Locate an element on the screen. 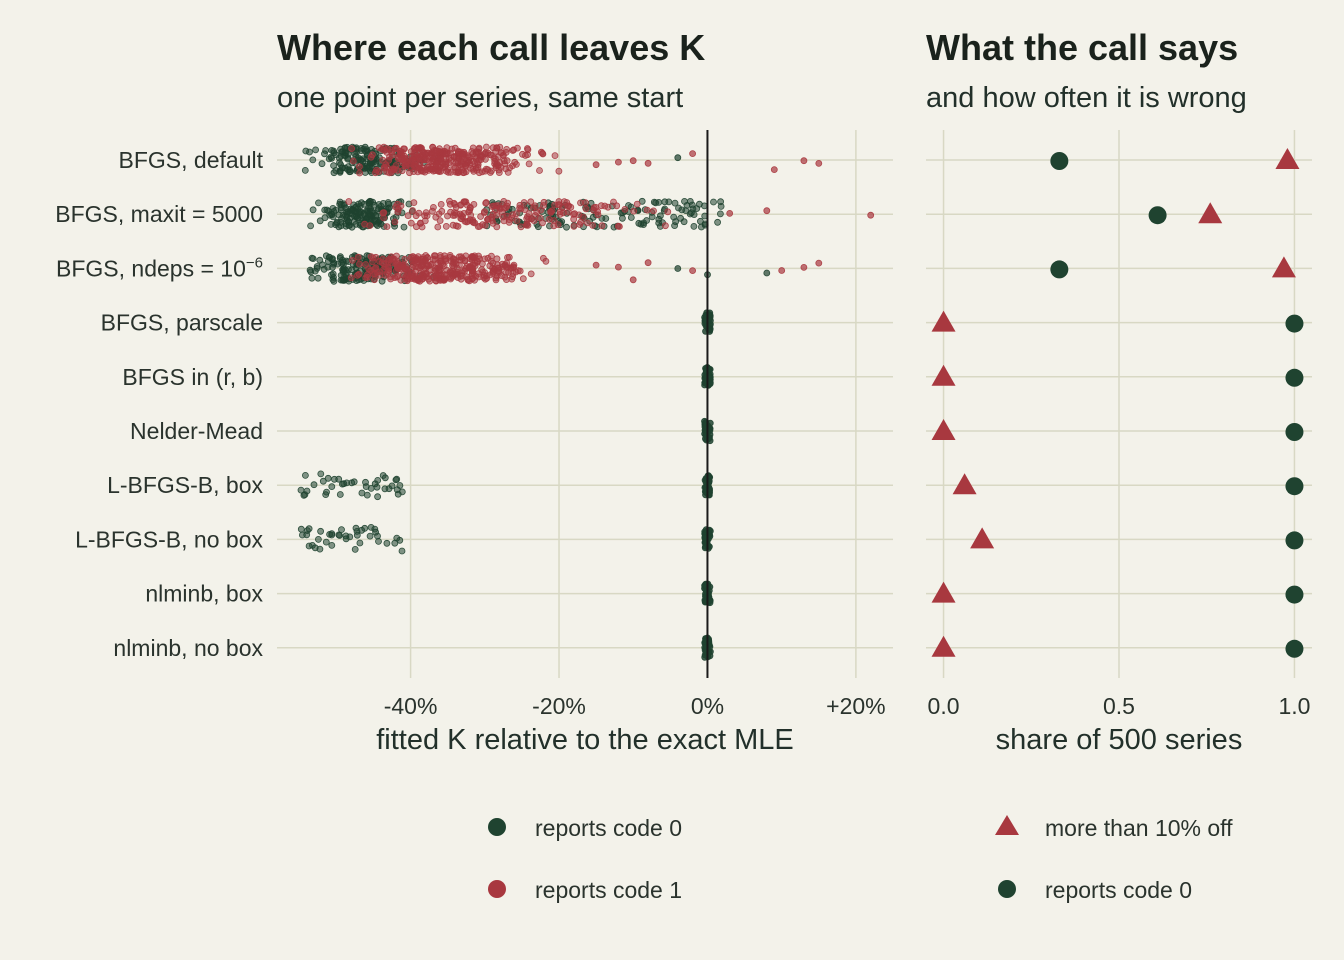 Image resolution: width=1344 pixels, height=960 pixels. category-label-7: L-BFGS-B, no box is located at coordinates (169, 539).